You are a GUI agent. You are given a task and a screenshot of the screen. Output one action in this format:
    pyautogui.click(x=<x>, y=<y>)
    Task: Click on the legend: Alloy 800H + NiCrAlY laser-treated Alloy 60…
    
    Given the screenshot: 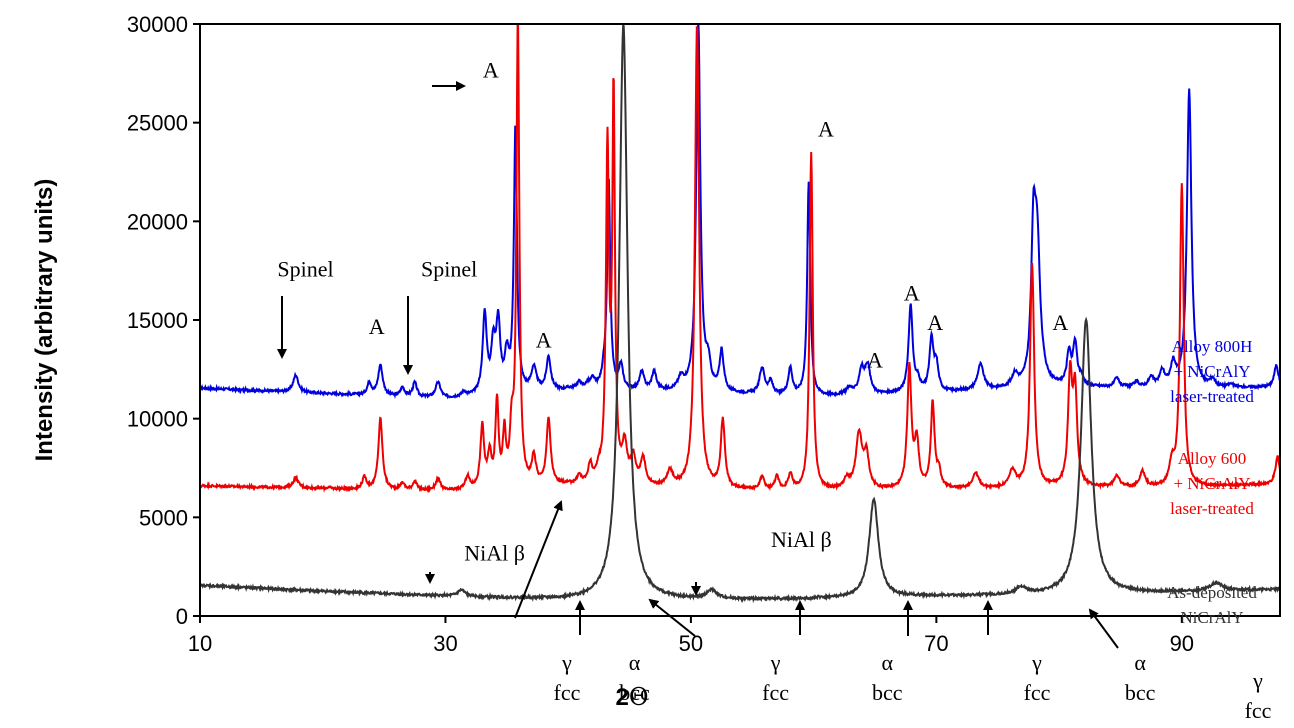 What is the action you would take?
    pyautogui.click(x=1212, y=482)
    